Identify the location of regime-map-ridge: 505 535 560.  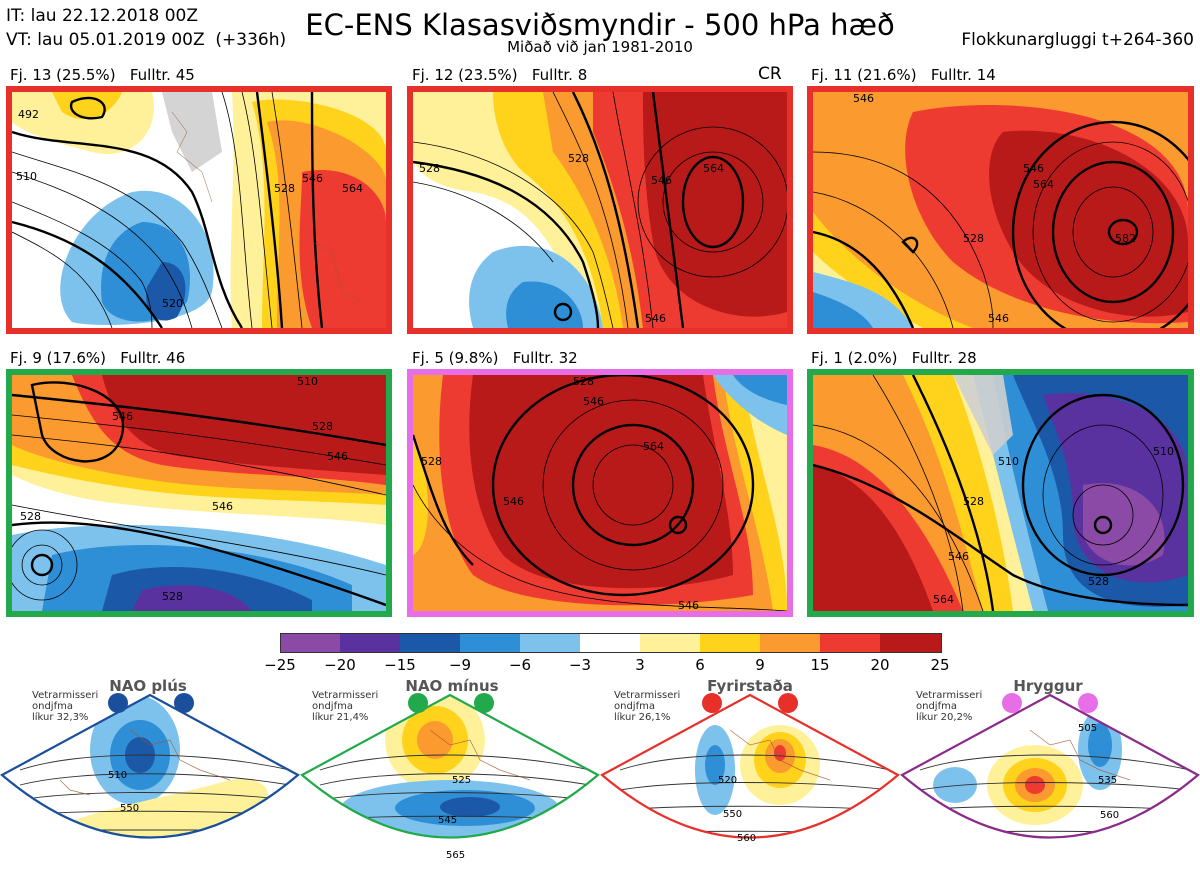
(1050, 766).